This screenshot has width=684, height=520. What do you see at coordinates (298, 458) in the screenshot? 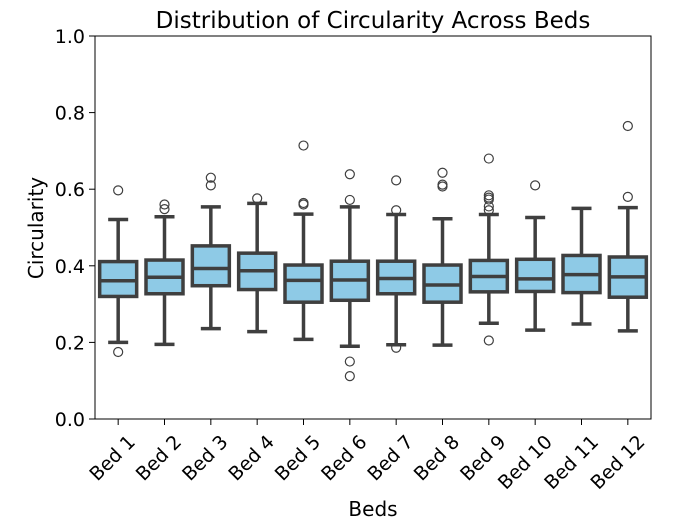
I see `x-tick-label: Bed 5` at bounding box center [298, 458].